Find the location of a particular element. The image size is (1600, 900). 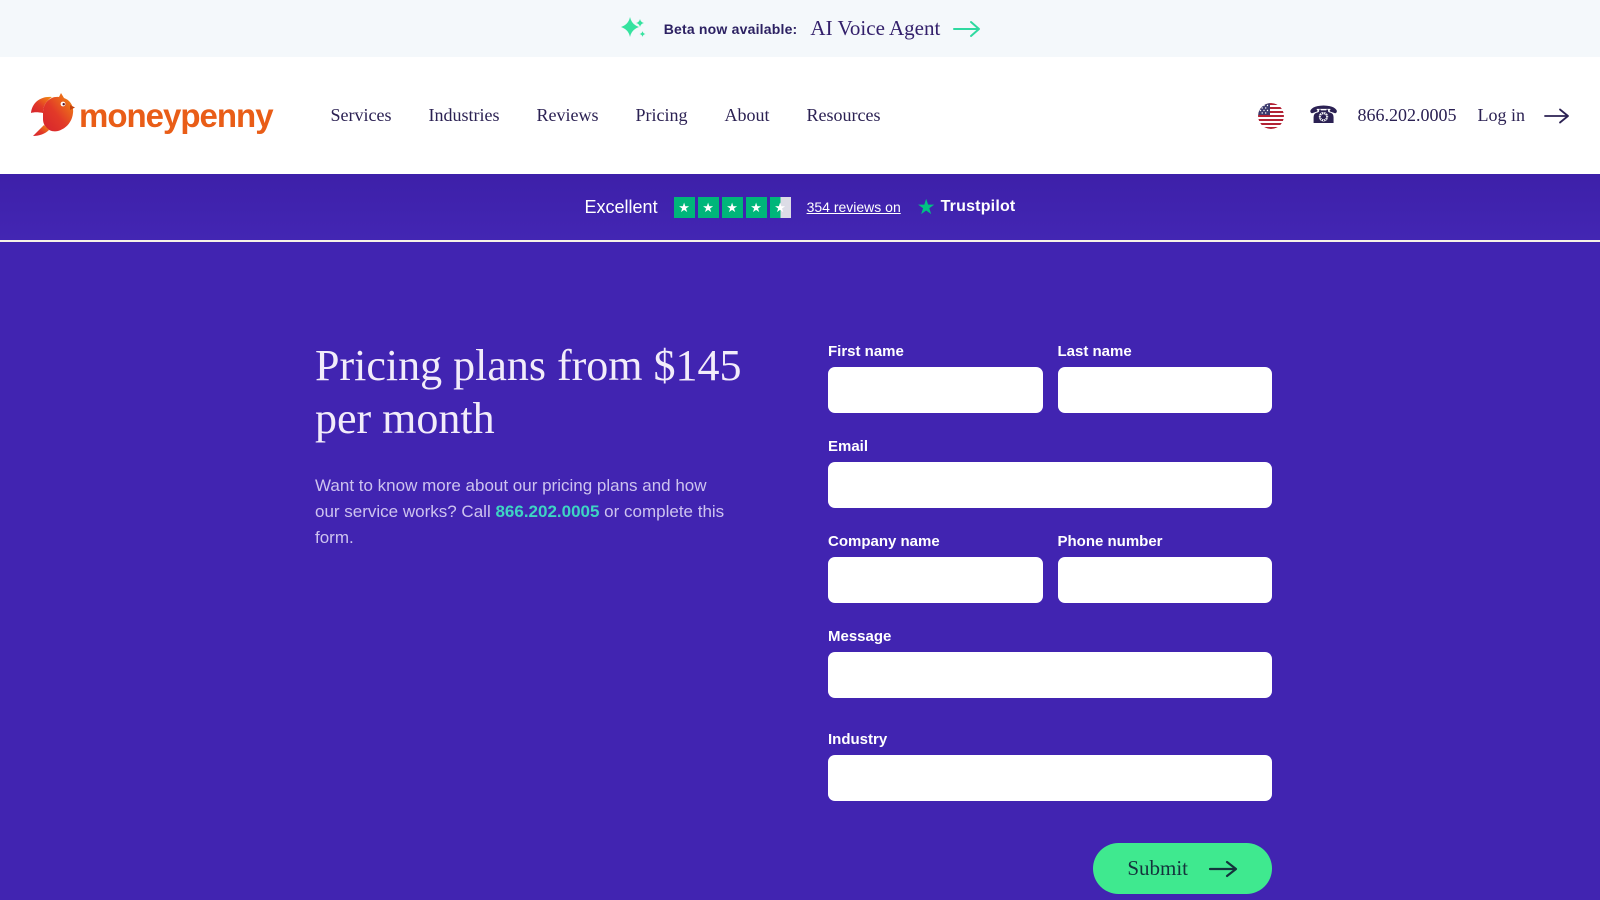

last-name-label: Last name is located at coordinates (1094, 351).